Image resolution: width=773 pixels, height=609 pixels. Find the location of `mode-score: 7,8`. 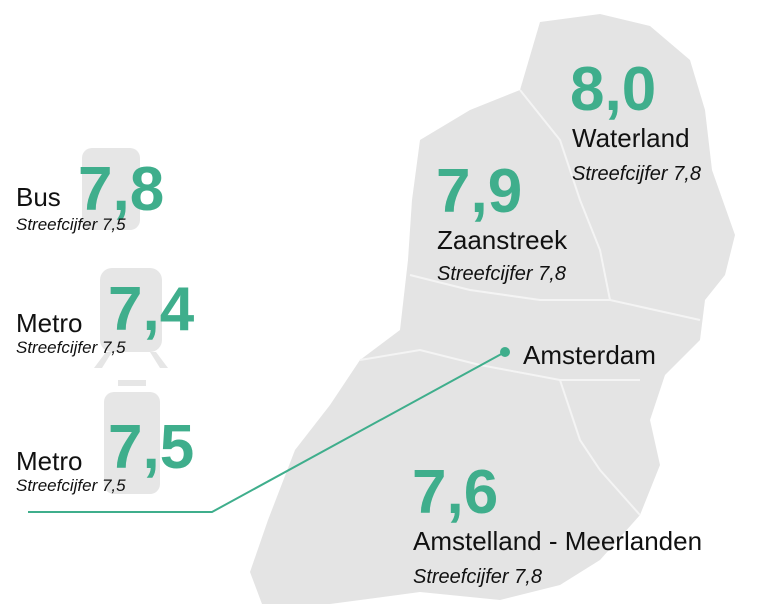

mode-score: 7,8 is located at coordinates (121, 189).